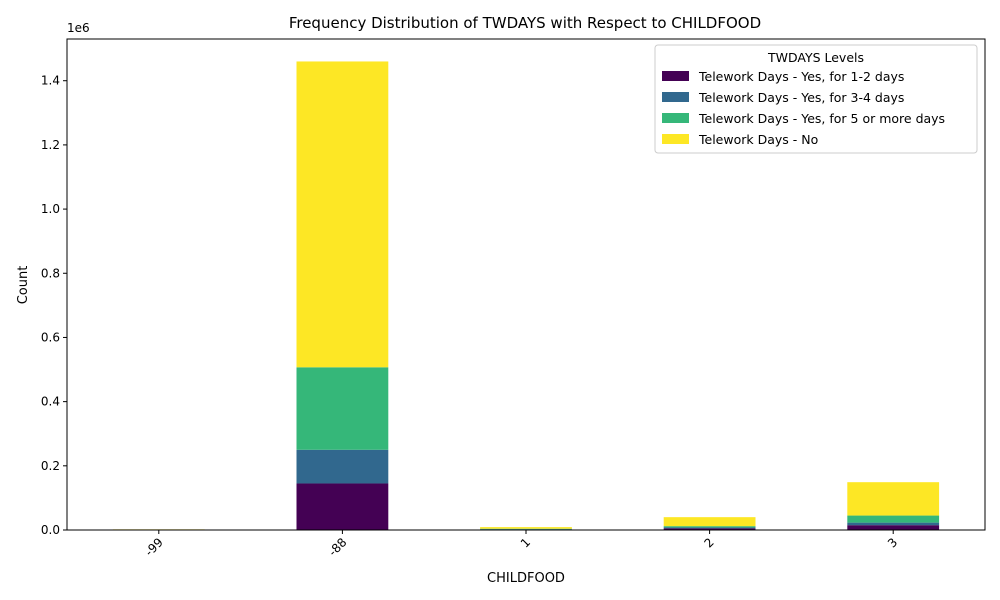 The height and width of the screenshot is (600, 1000). I want to click on bar-segment--88-series-2, so click(342, 466).